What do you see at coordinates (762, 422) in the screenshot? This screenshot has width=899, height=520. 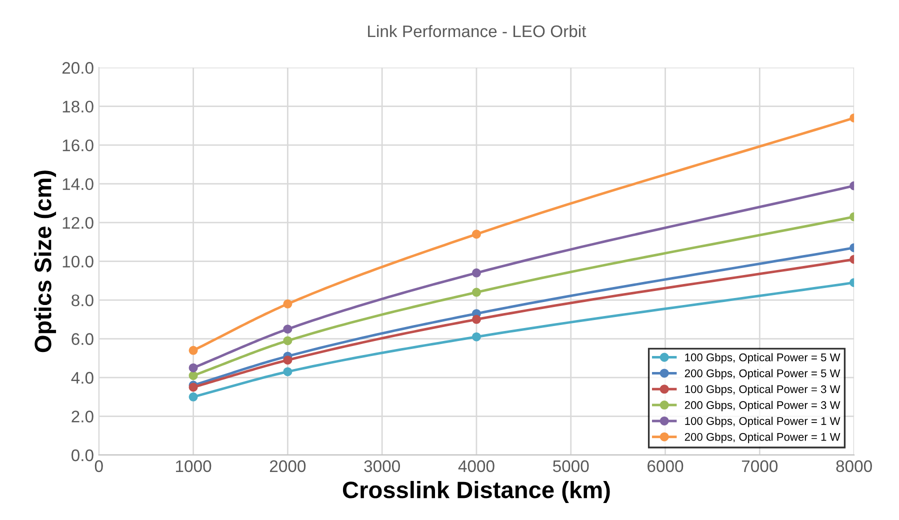 I see `legend-label: 100 Gbps, Optical Power = 1 W` at bounding box center [762, 422].